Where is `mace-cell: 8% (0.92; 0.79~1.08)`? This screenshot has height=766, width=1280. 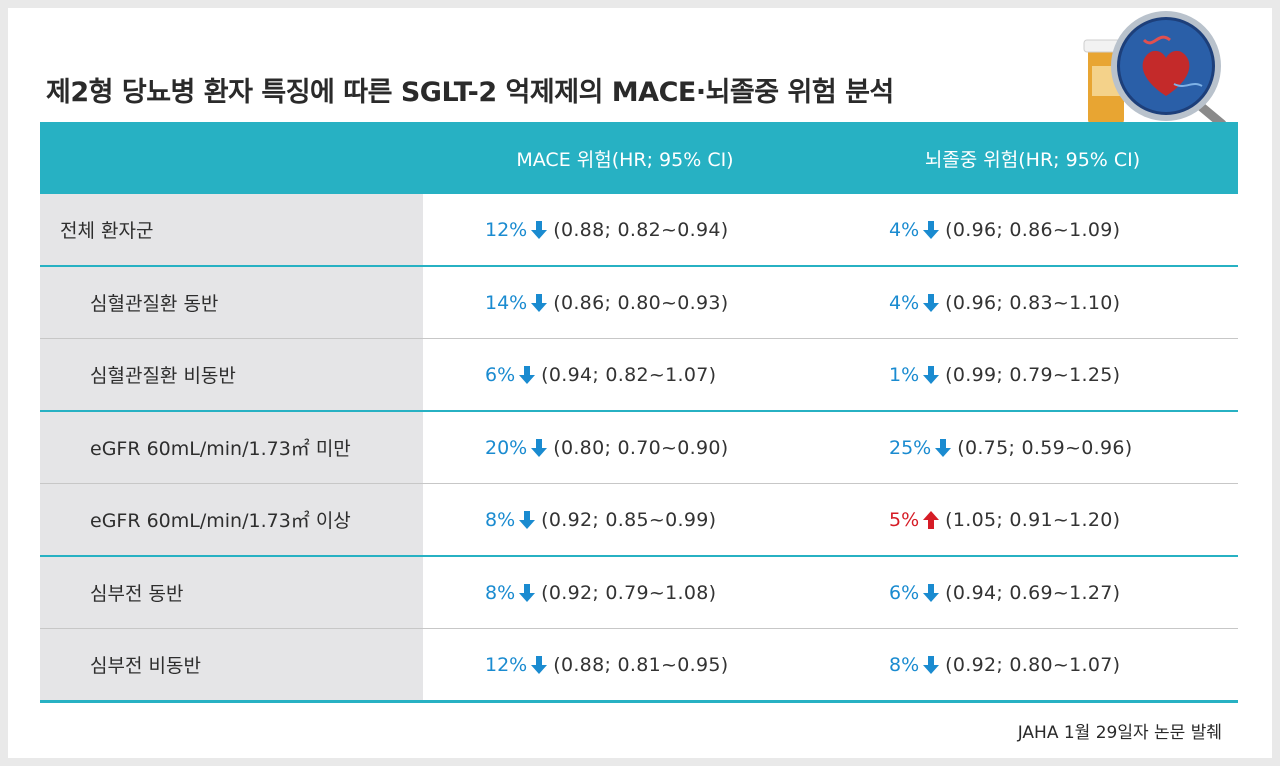
mace-cell: 8% (0.92; 0.79~1.08) is located at coordinates (625, 592).